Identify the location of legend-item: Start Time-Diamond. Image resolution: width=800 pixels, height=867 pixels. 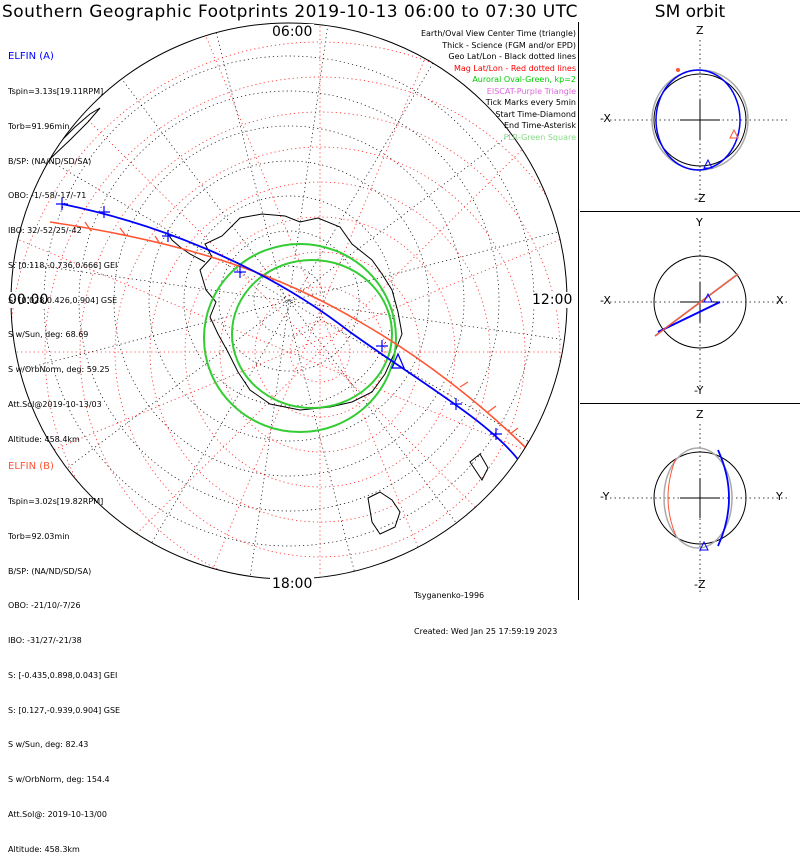
(535, 114).